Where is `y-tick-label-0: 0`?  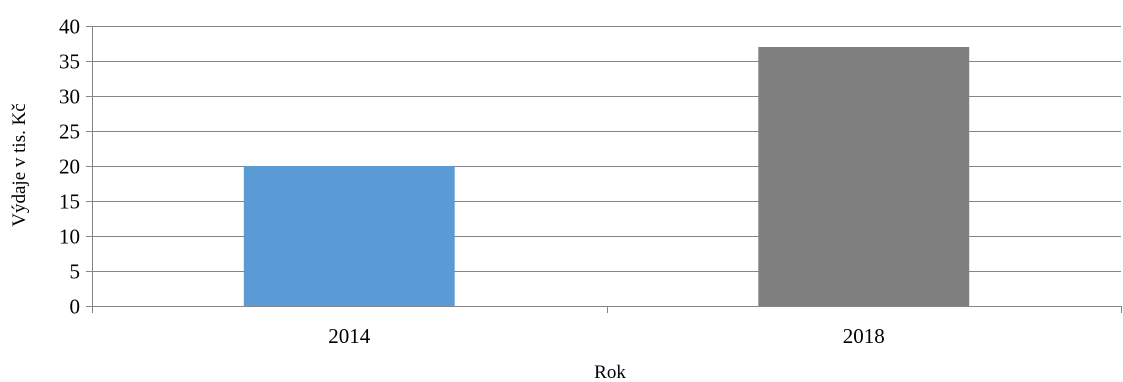 y-tick-label-0: 0 is located at coordinates (75, 307).